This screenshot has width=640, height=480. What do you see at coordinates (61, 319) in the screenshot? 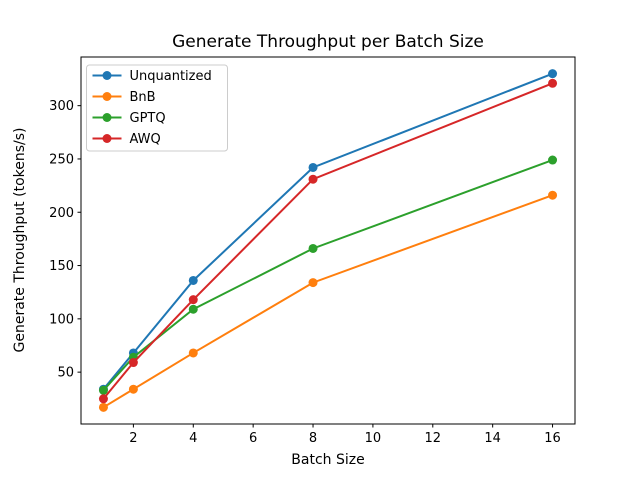
I see `y-tick-label: 100` at bounding box center [61, 319].